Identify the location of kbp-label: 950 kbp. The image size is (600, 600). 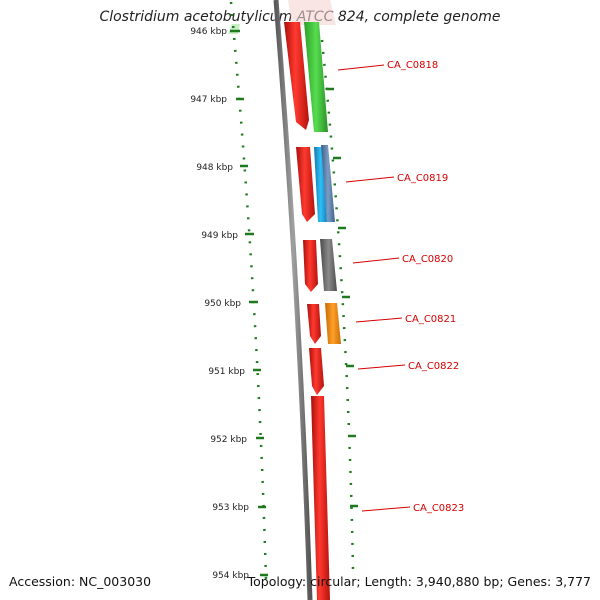
(222, 304).